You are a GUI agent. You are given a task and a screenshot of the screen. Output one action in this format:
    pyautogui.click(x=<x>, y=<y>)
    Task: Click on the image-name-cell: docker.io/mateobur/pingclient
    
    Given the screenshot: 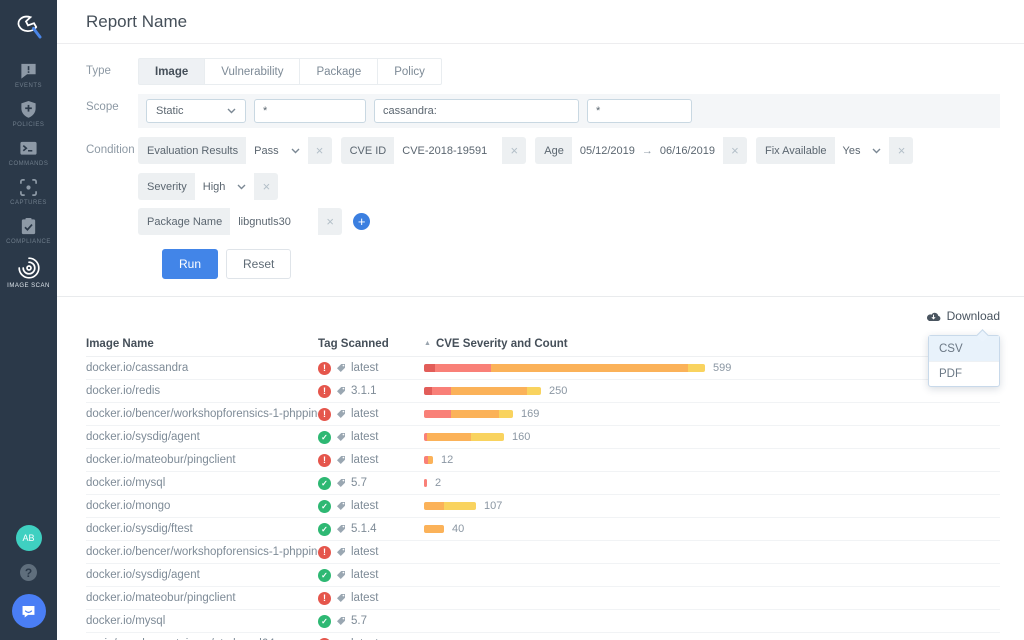 What is the action you would take?
    pyautogui.click(x=161, y=598)
    